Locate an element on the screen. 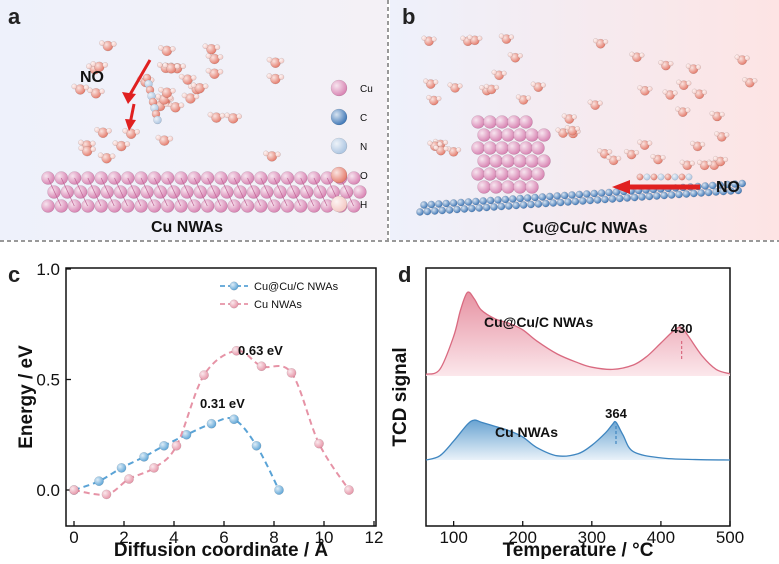 Image resolution: width=779 pixels, height=564 pixels. chart-c-xtick-label: 4 is located at coordinates (173, 537).